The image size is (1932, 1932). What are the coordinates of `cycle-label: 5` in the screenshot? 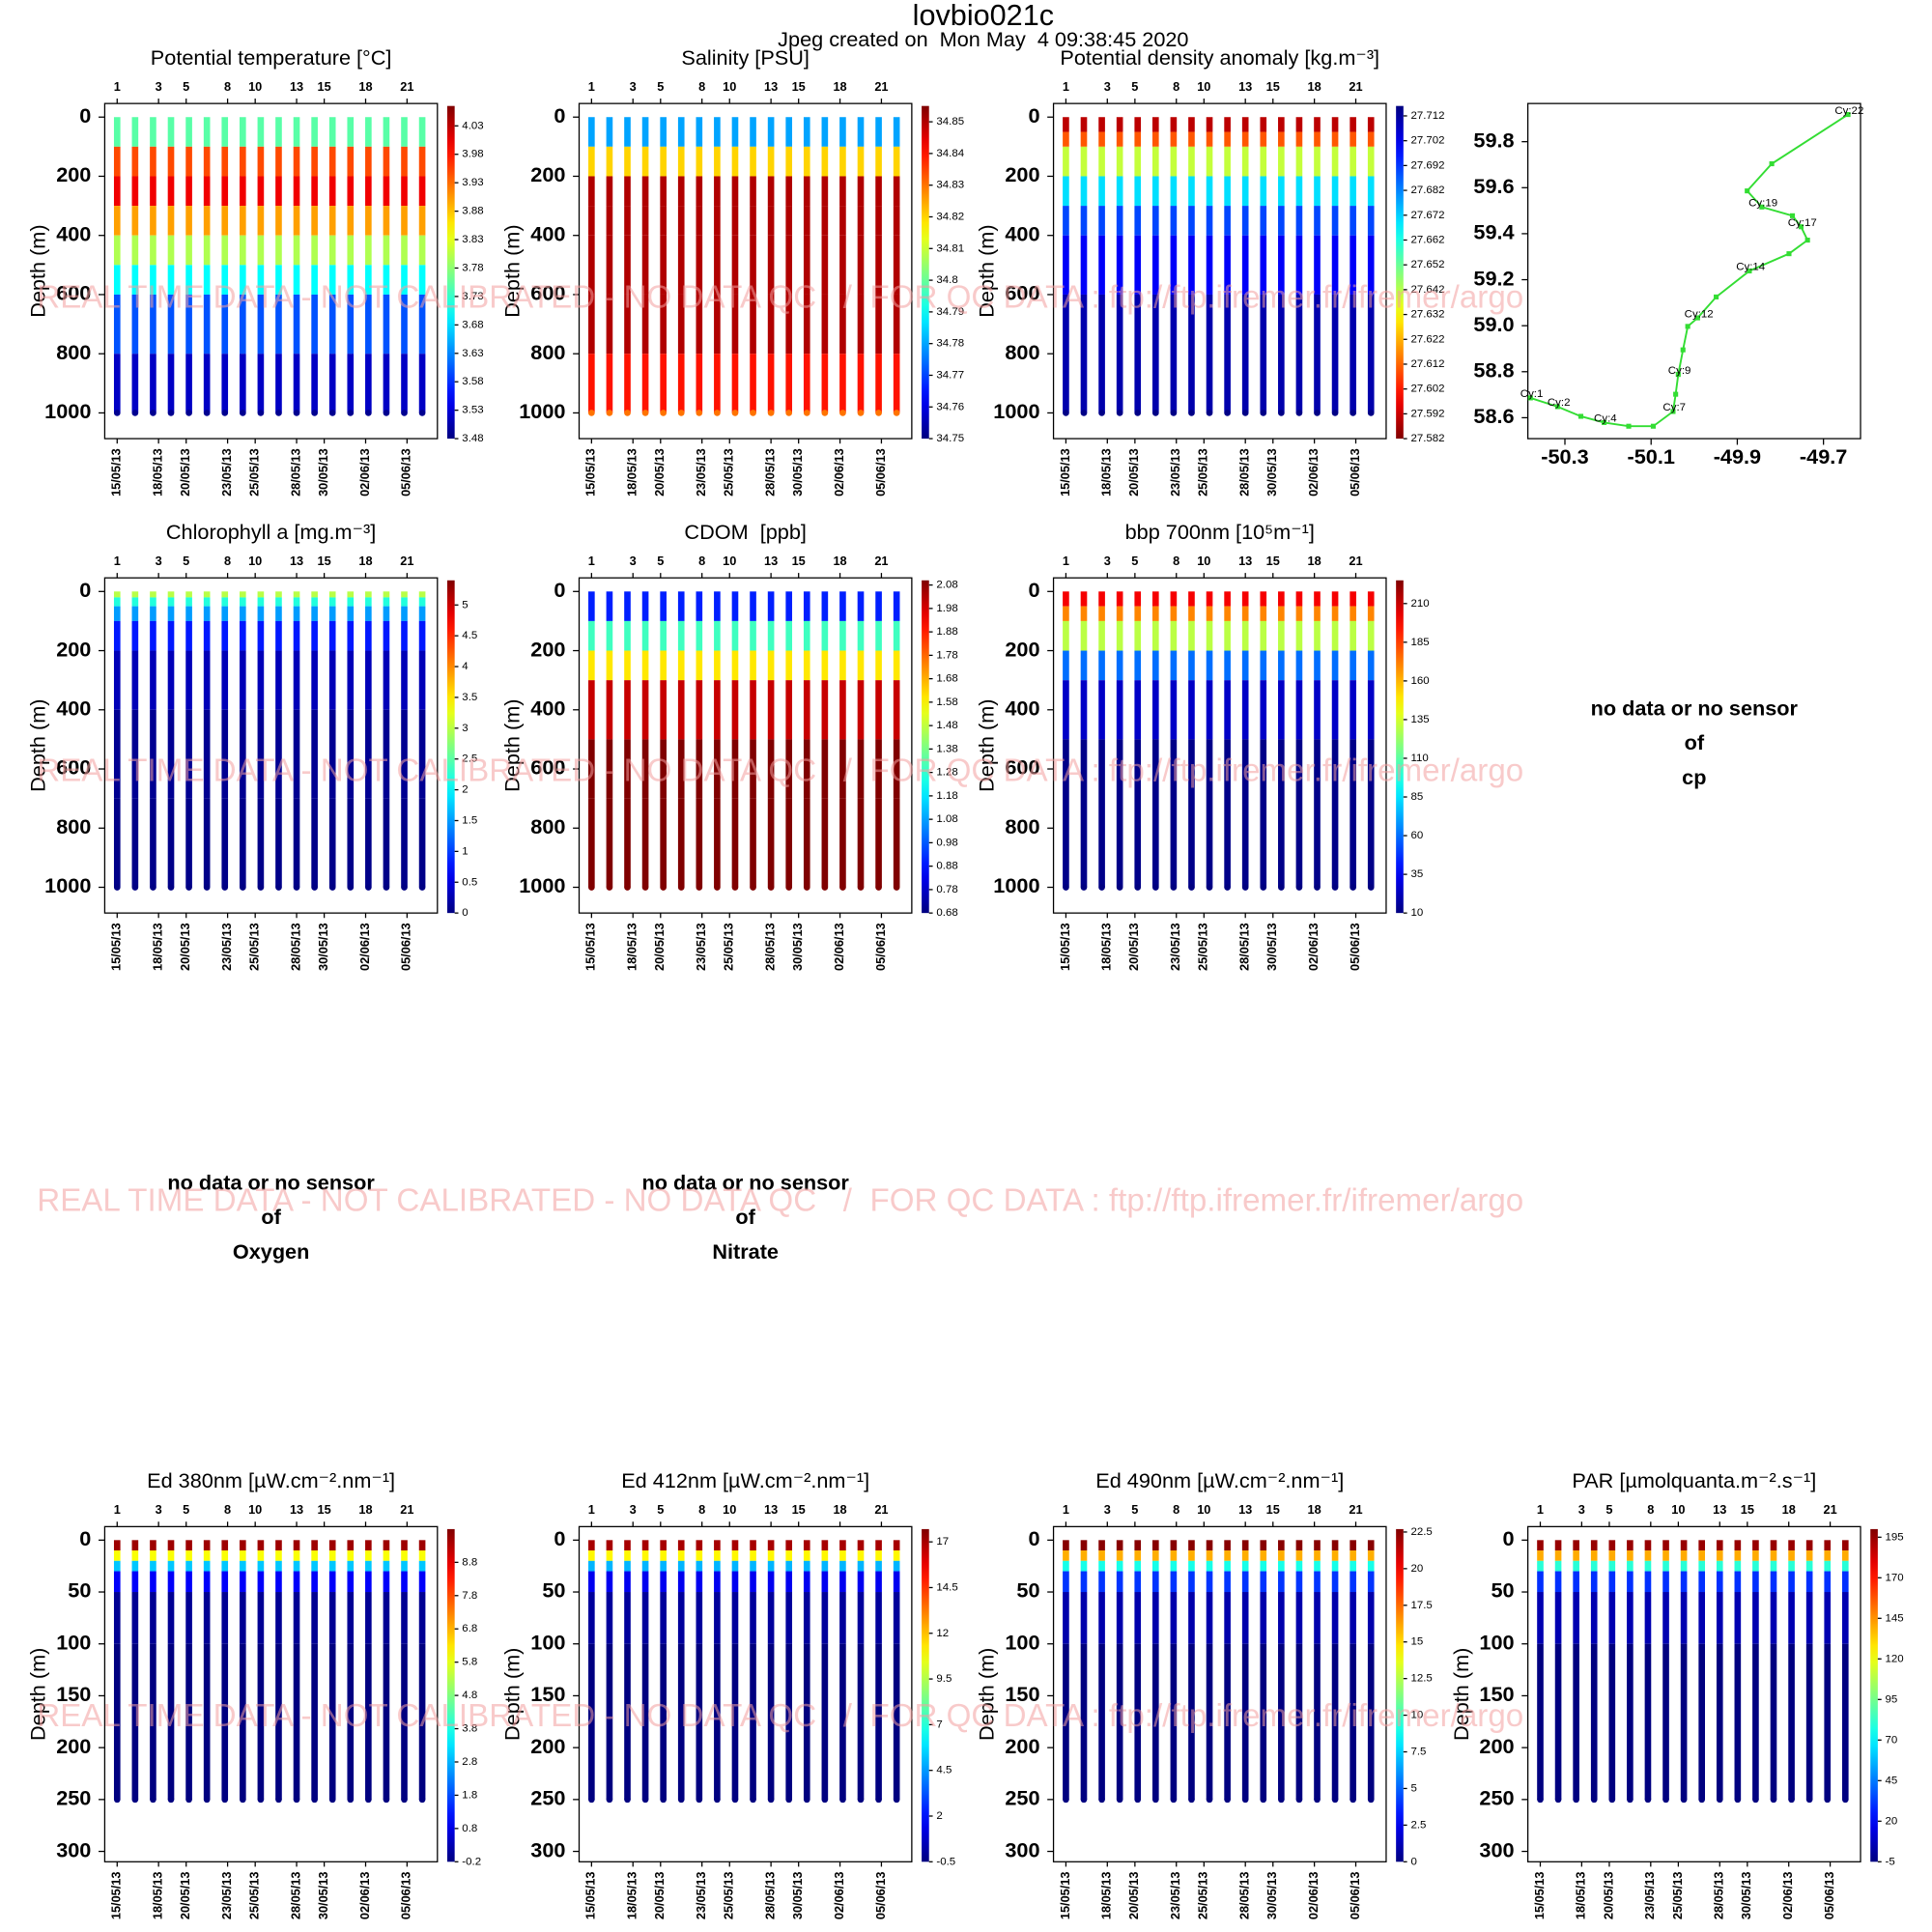 It's located at (186, 86).